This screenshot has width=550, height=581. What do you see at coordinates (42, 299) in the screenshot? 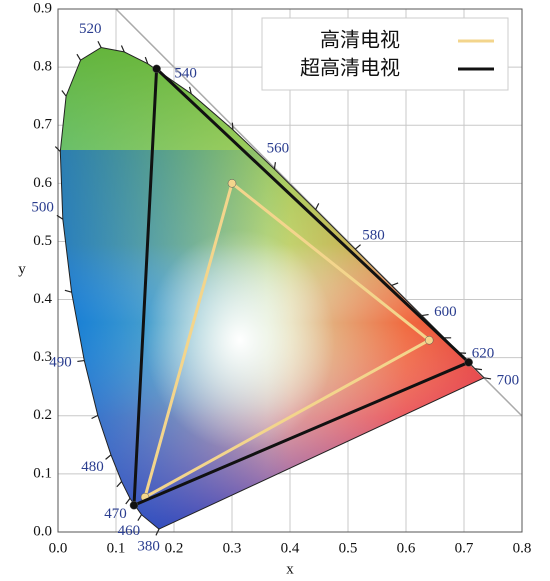
I see `y-tick-label: 0.4` at bounding box center [42, 299].